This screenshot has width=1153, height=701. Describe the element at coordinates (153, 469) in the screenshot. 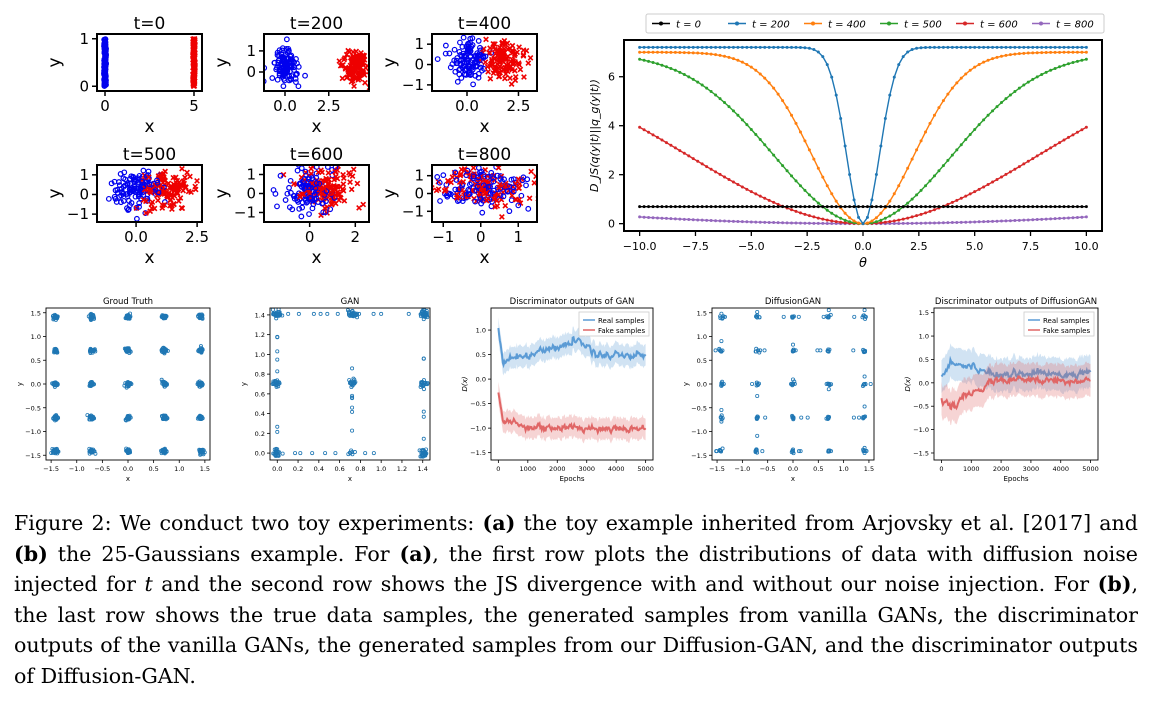

I see `x-tick-label: 0.5` at that location.